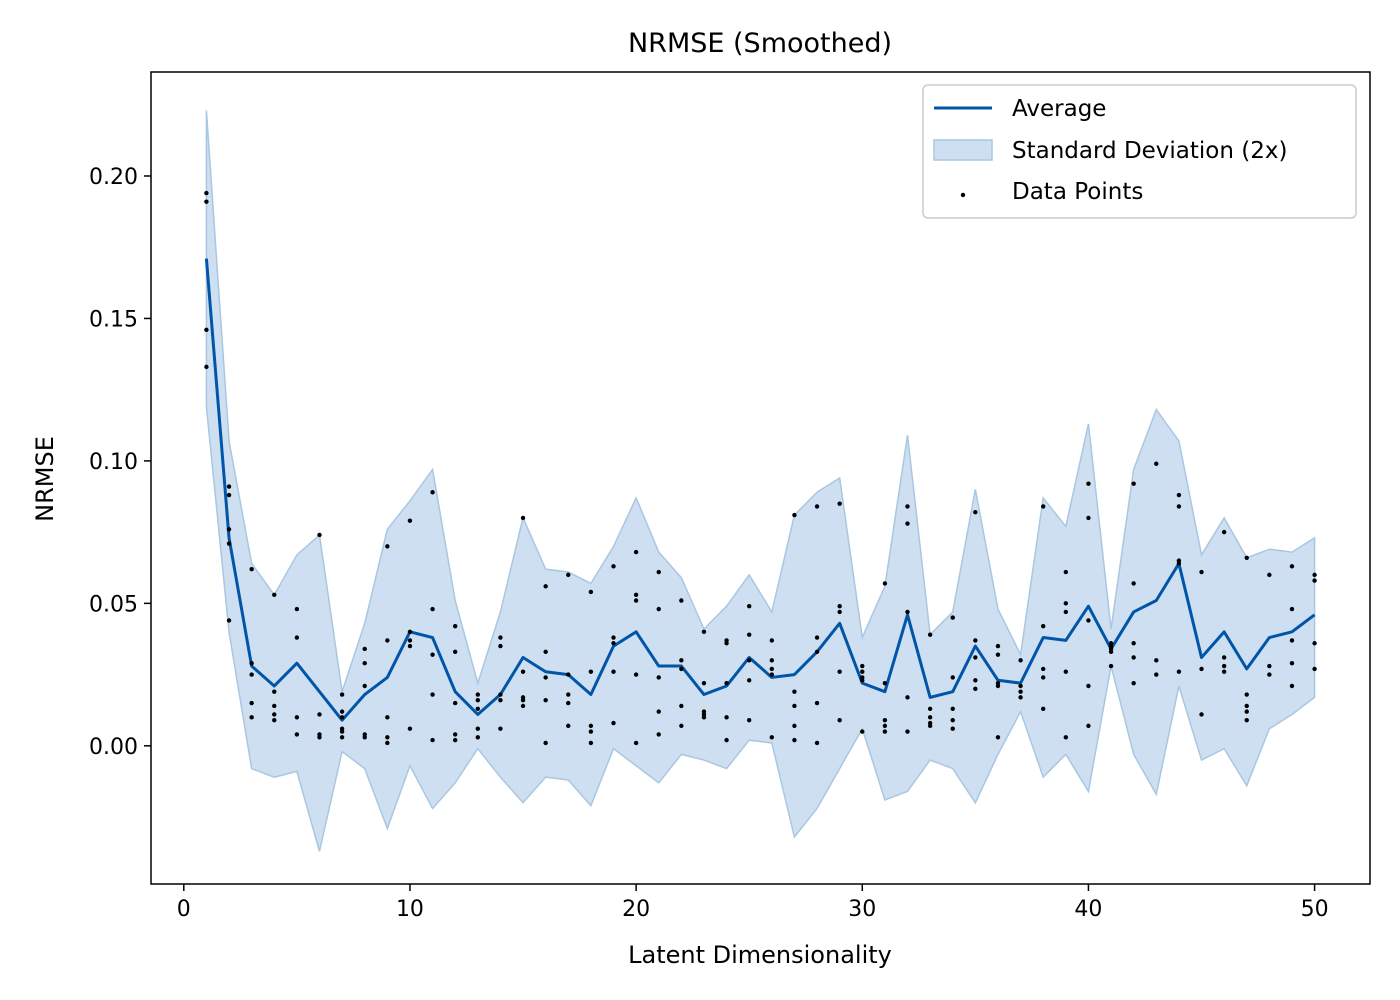  Describe the element at coordinates (113, 747) in the screenshot. I see `y-tick-label: 0.00` at that location.